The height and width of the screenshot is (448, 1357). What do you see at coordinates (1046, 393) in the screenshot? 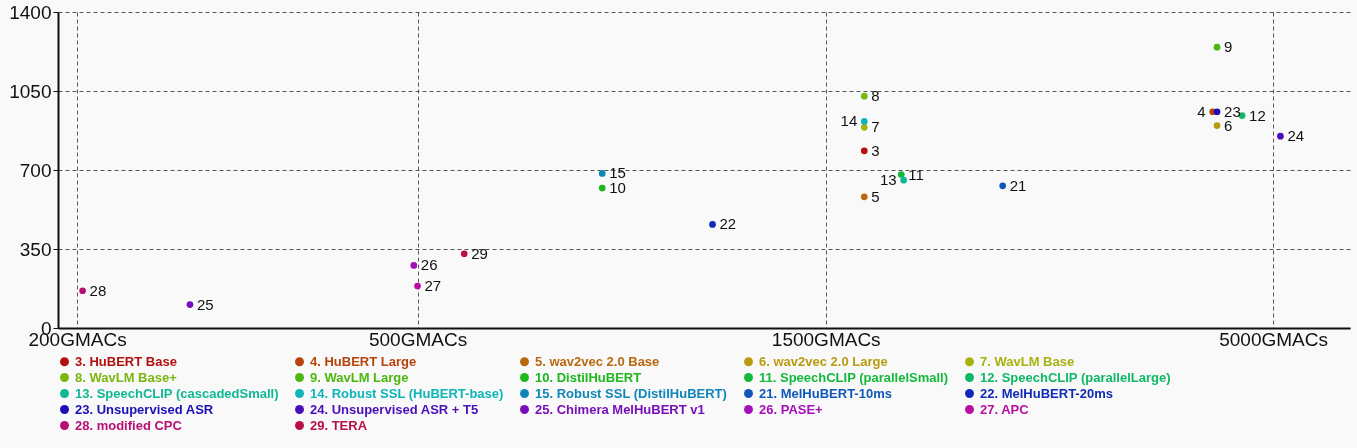
I see `legend-label: 22. MelHuBERT-20ms` at bounding box center [1046, 393].